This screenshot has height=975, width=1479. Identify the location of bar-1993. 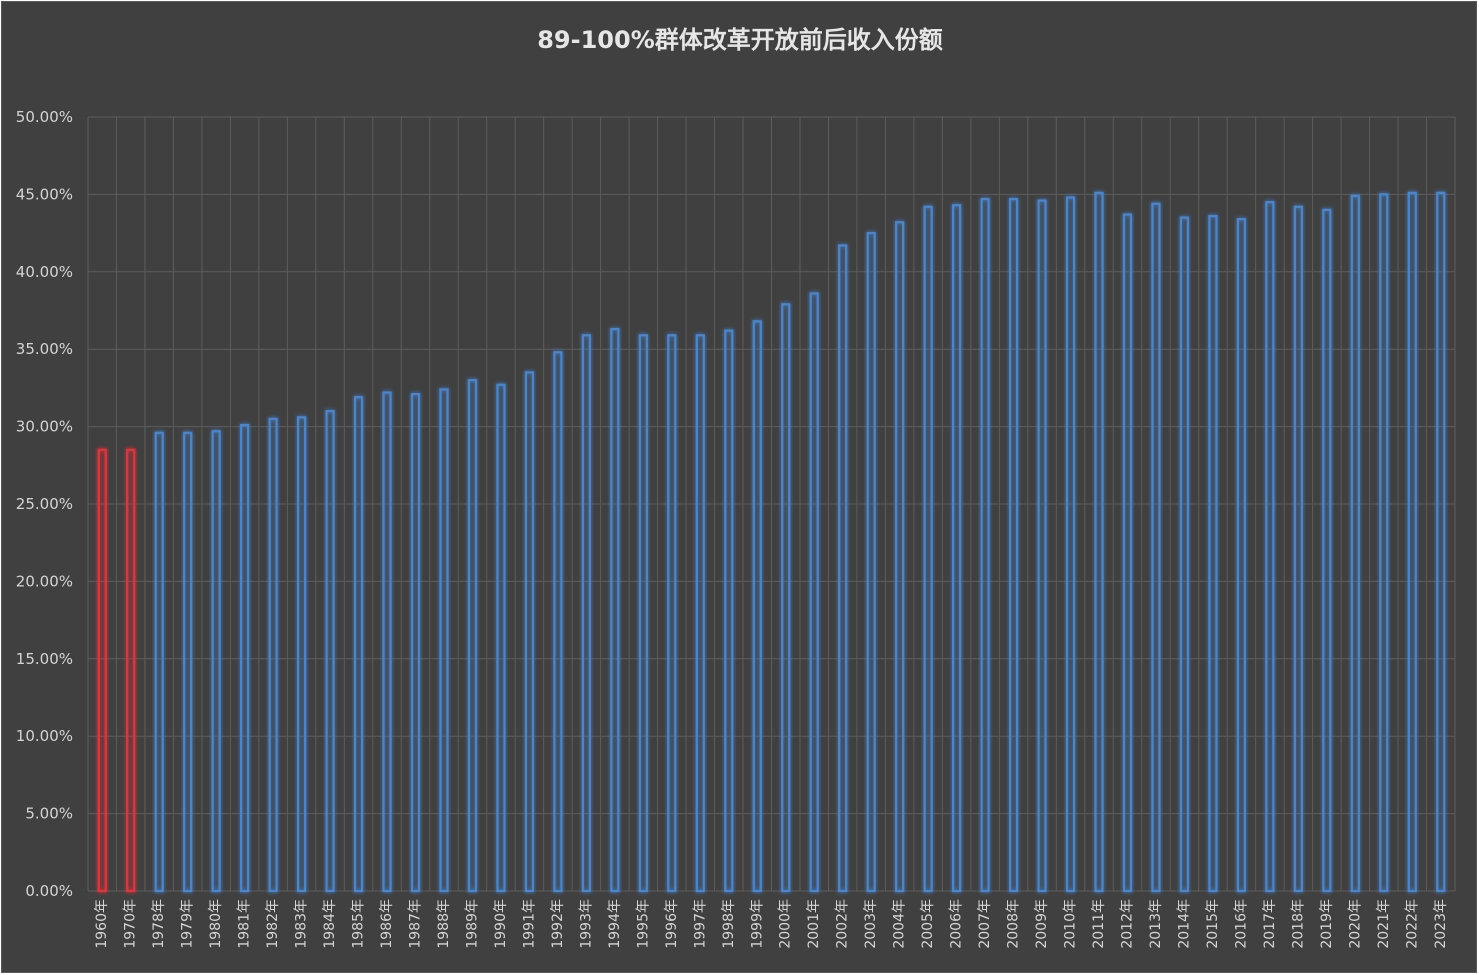
(586, 613).